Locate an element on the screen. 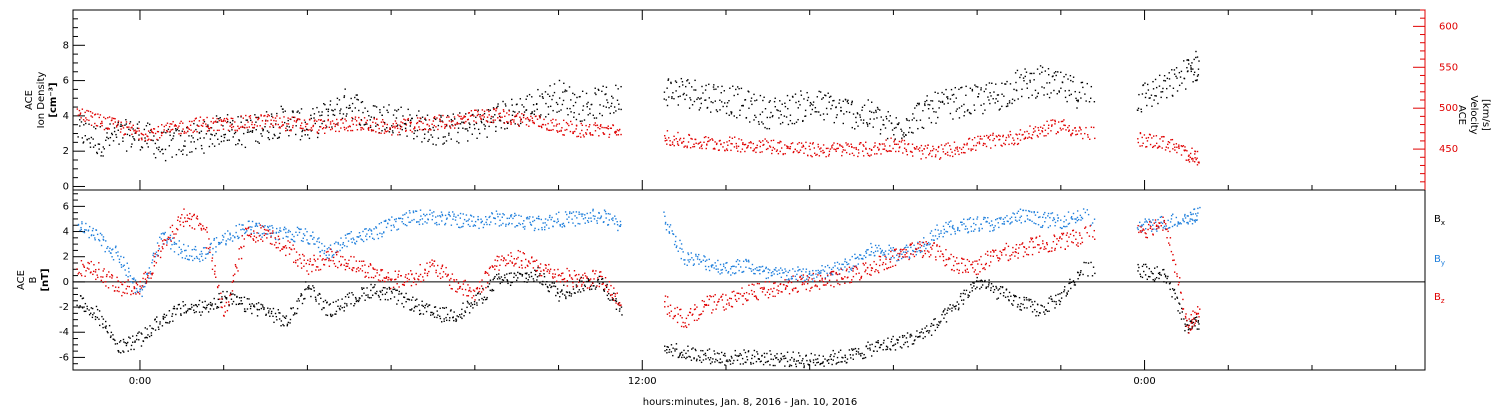 This screenshot has width=1500, height=410. top-left-label-line3: [cm⁻³] is located at coordinates (53, 99).